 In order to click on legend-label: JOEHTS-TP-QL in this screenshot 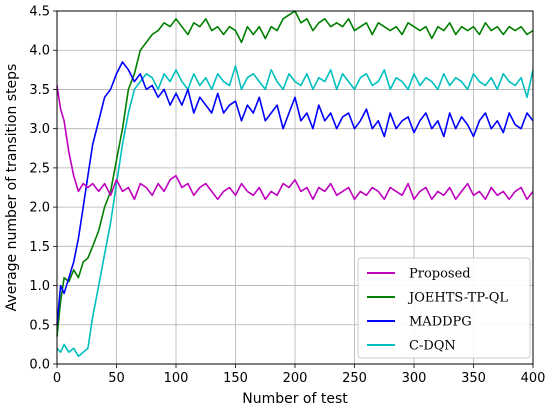, I will do `click(457, 298)`.